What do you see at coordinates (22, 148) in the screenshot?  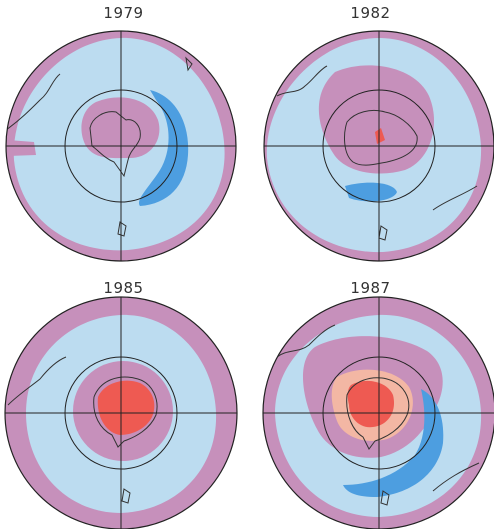 I see `ozone-patch` at bounding box center [22, 148].